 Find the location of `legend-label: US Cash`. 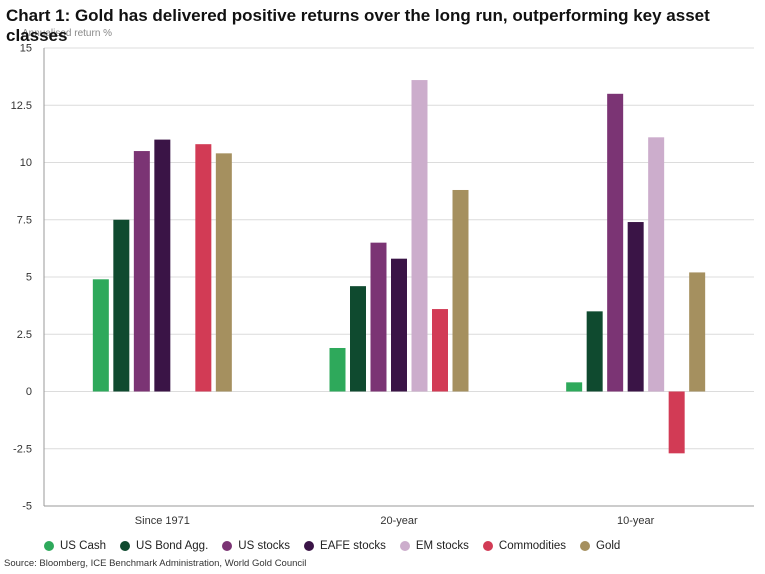

legend-label: US Cash is located at coordinates (83, 546).